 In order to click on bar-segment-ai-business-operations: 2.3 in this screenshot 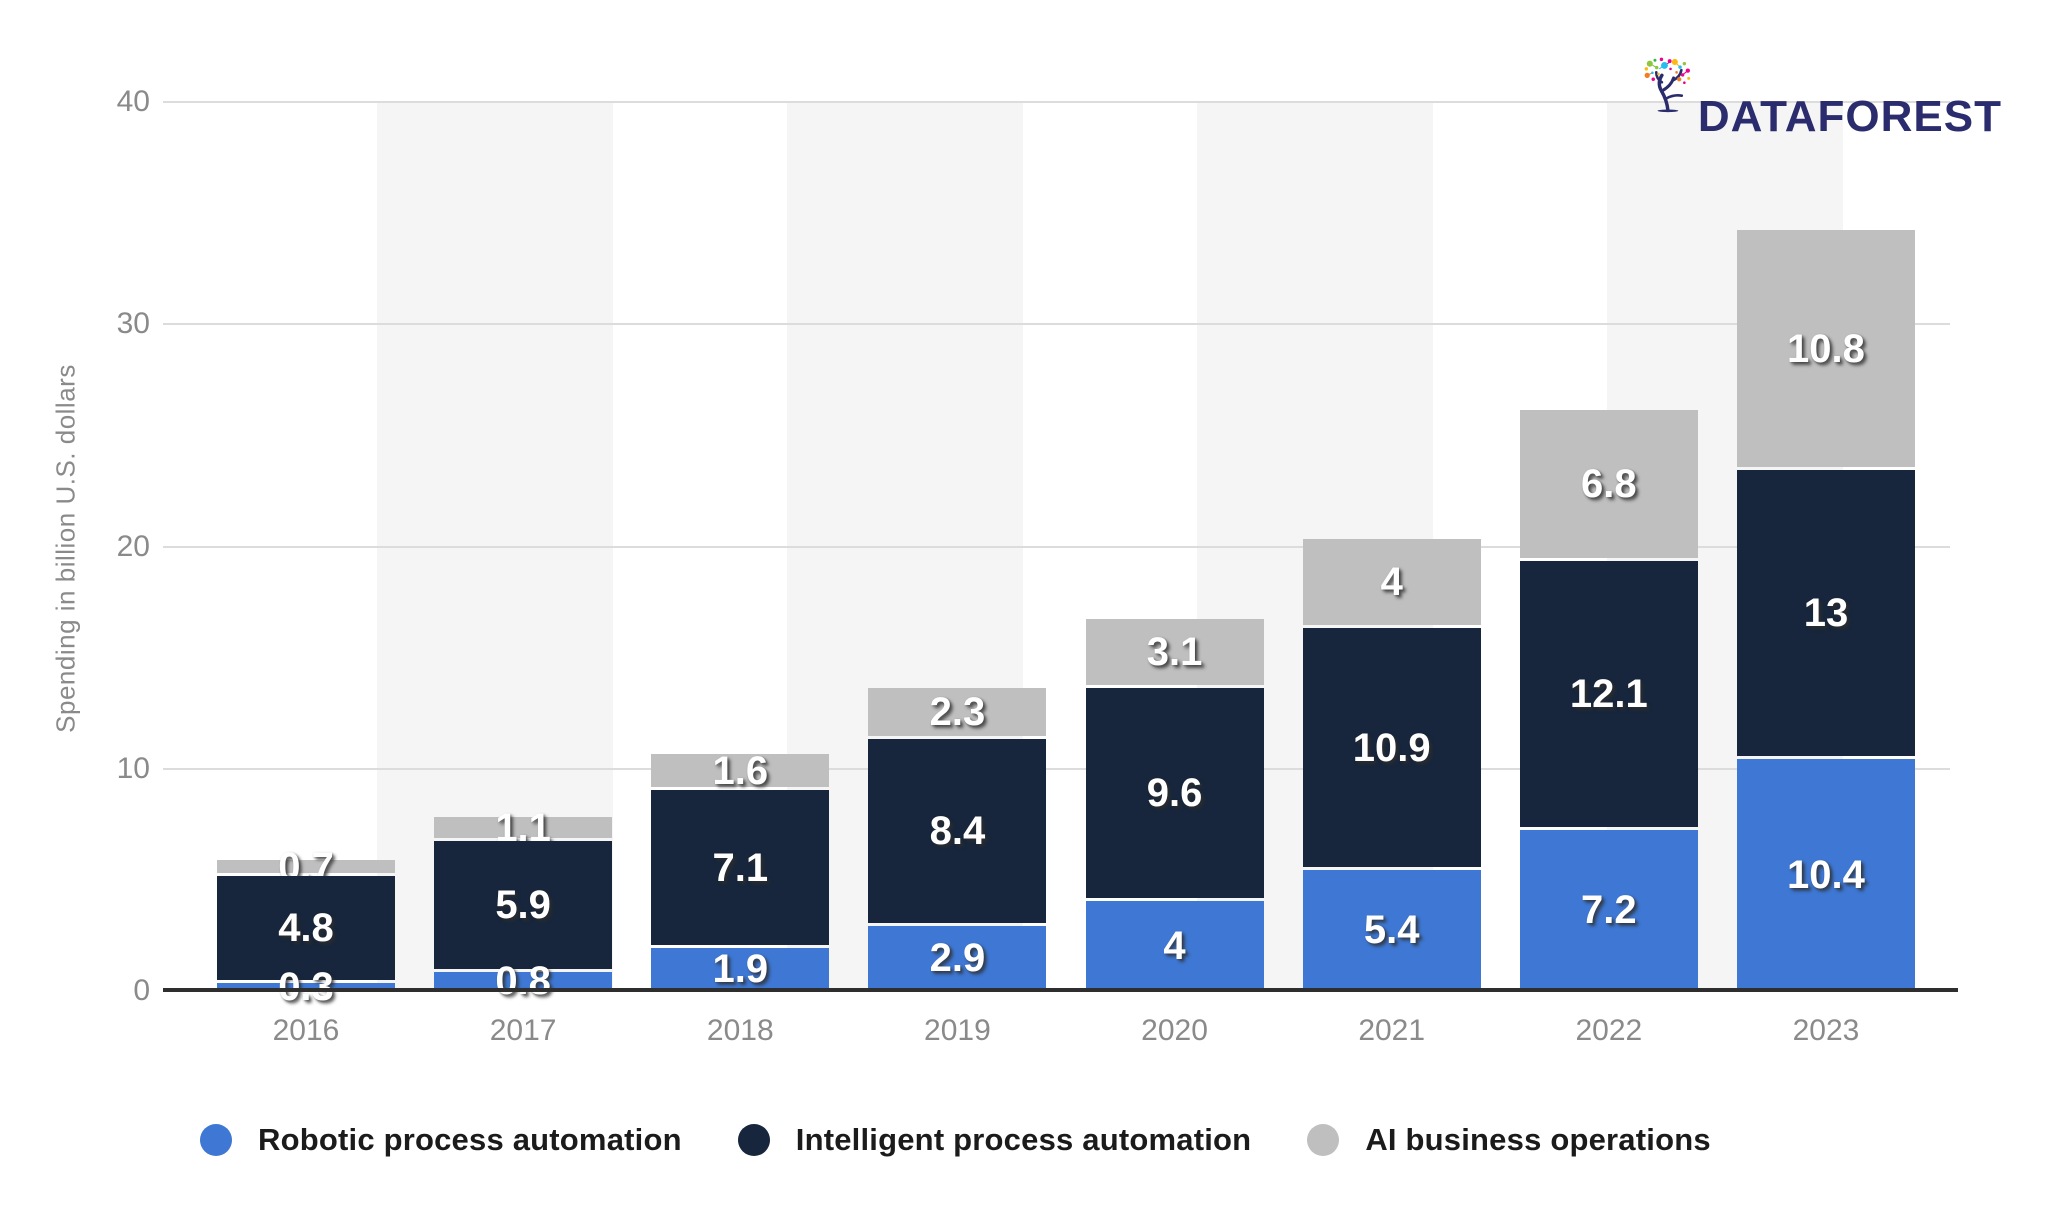, I will do `click(957, 712)`.